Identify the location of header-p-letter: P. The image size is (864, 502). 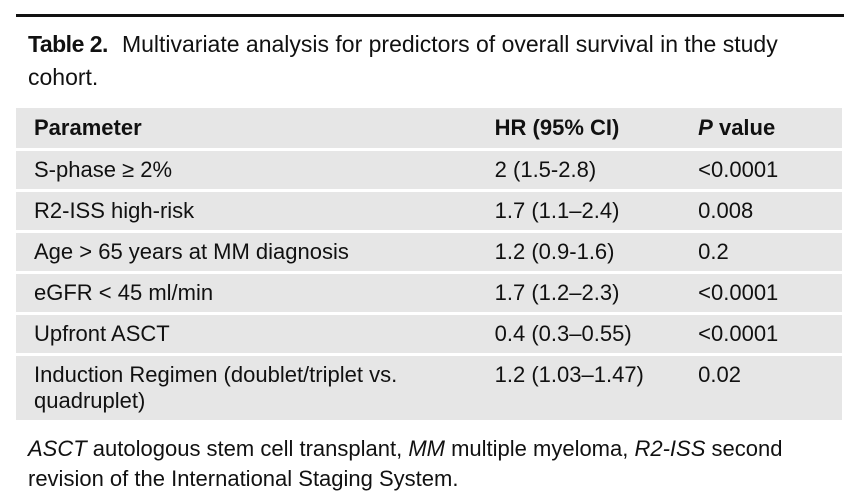
(705, 127).